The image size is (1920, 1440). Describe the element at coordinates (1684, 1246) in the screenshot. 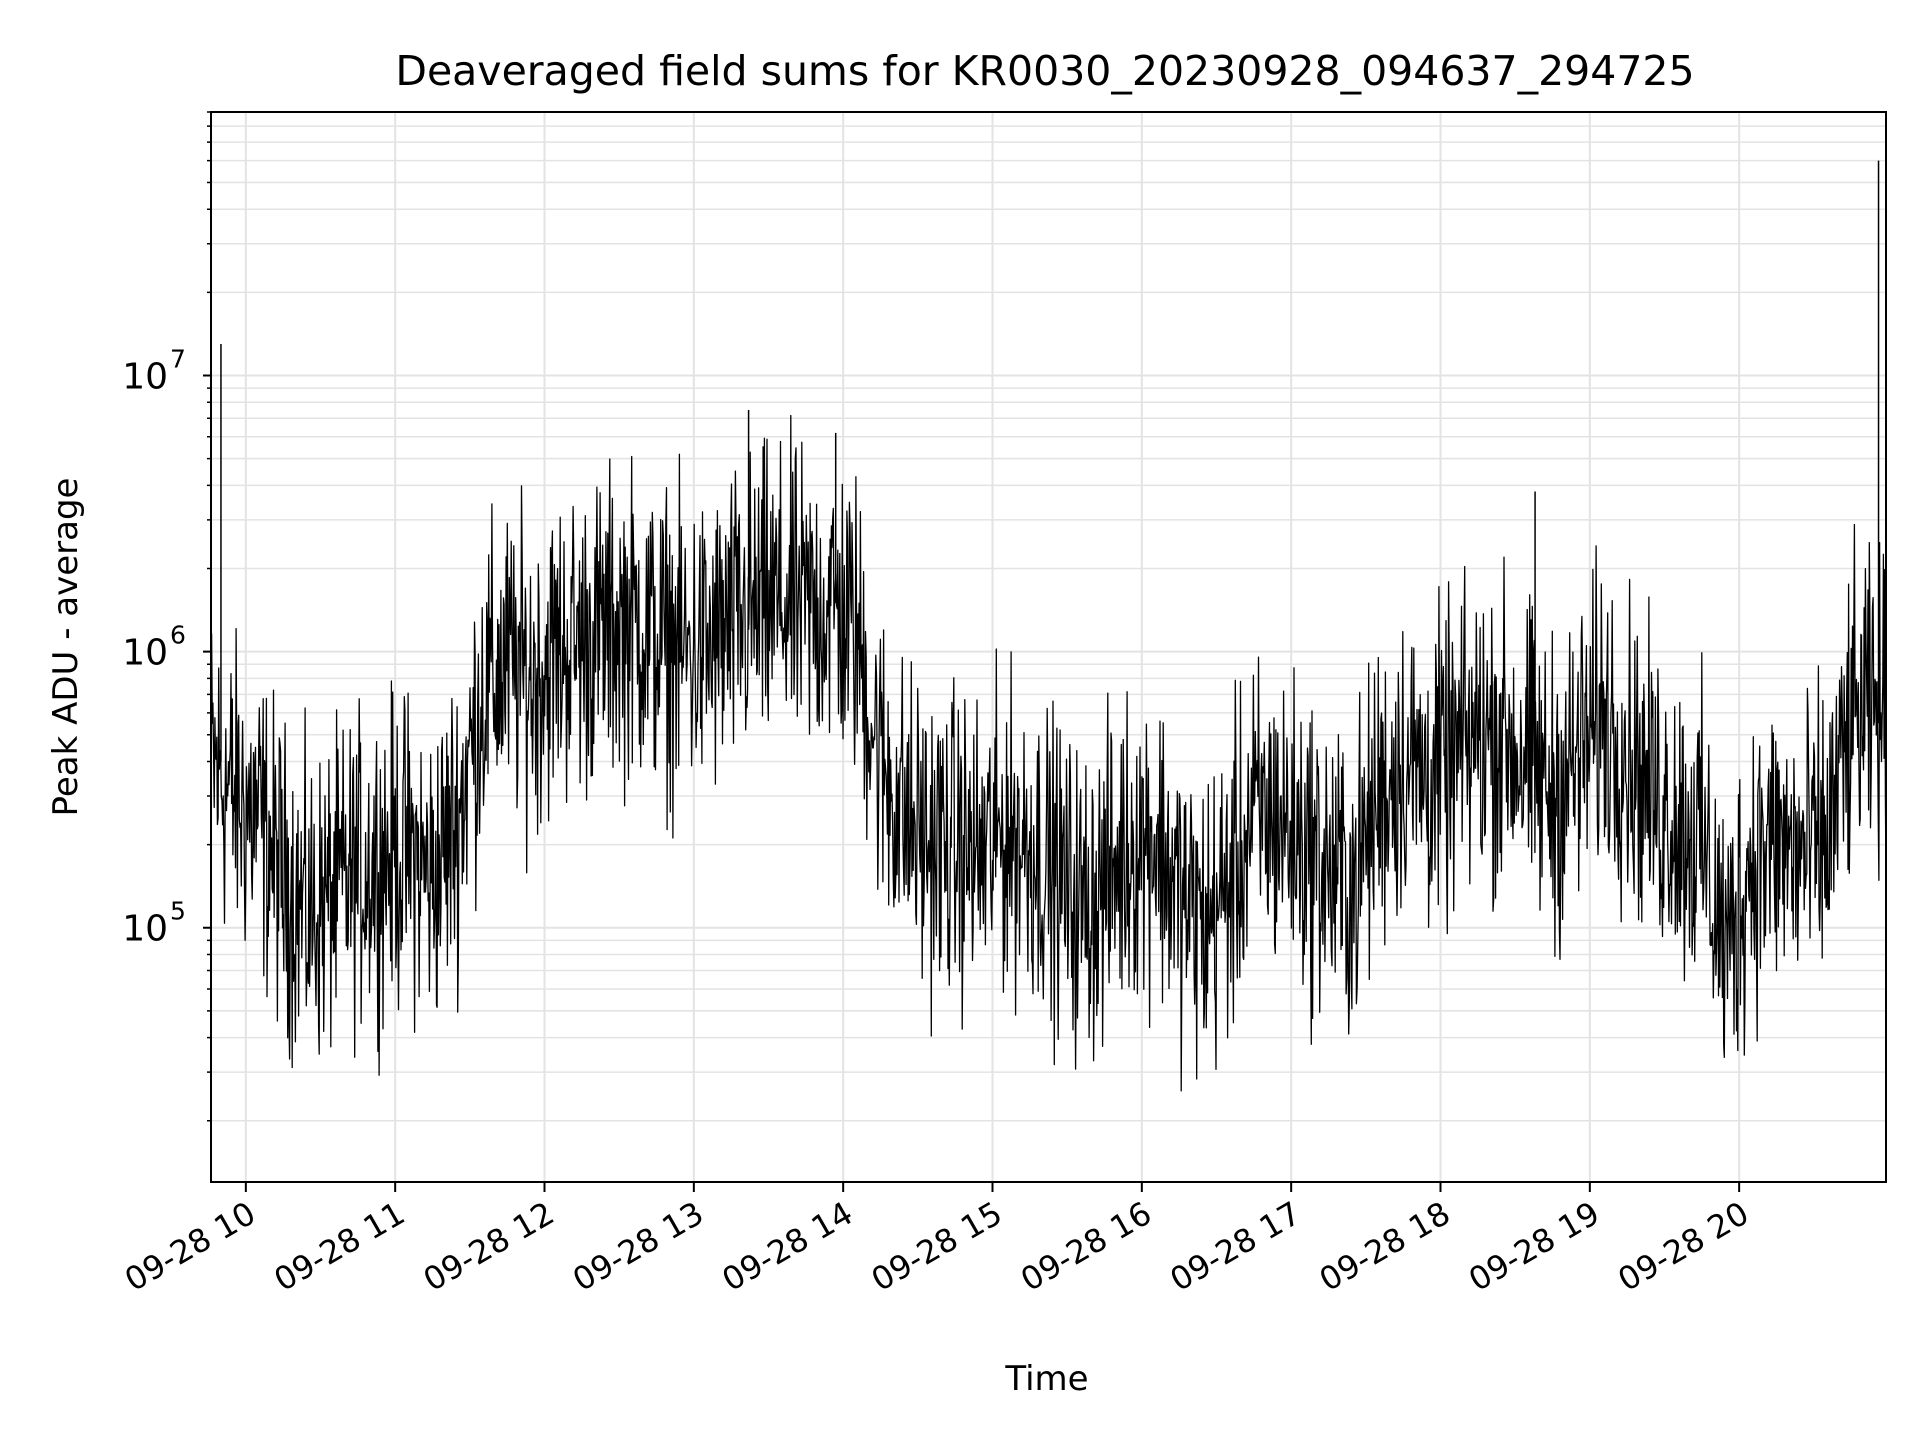

I see `x-tick-label: 09-28 20` at that location.